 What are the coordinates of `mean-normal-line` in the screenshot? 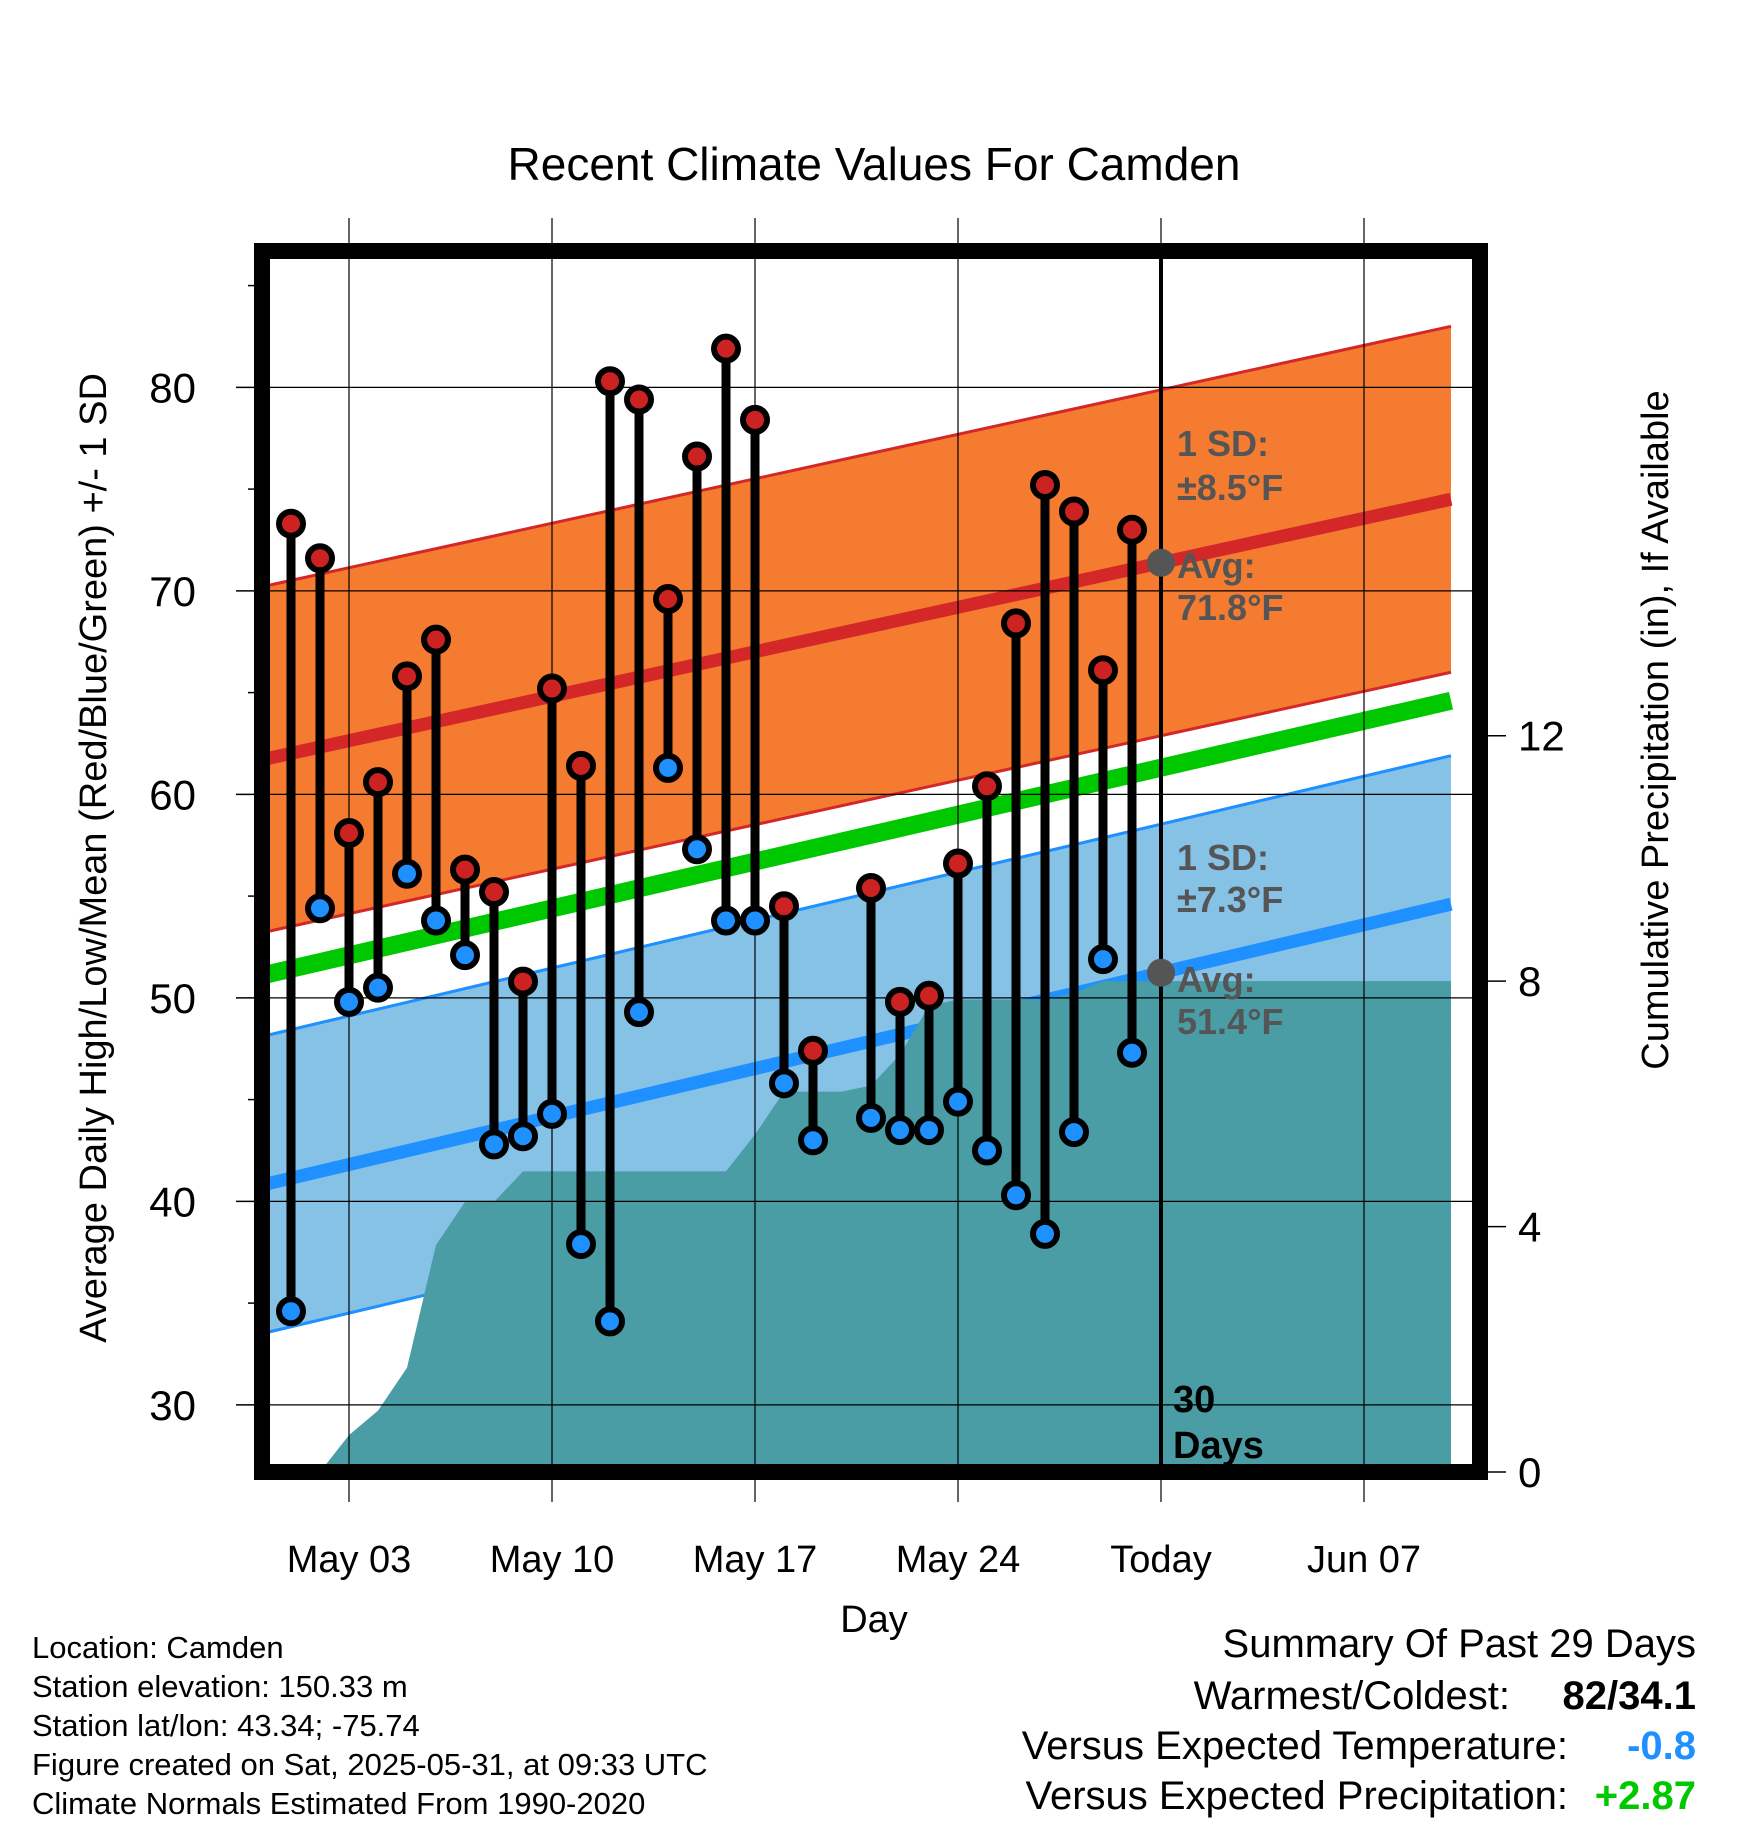 It's located at (856, 838).